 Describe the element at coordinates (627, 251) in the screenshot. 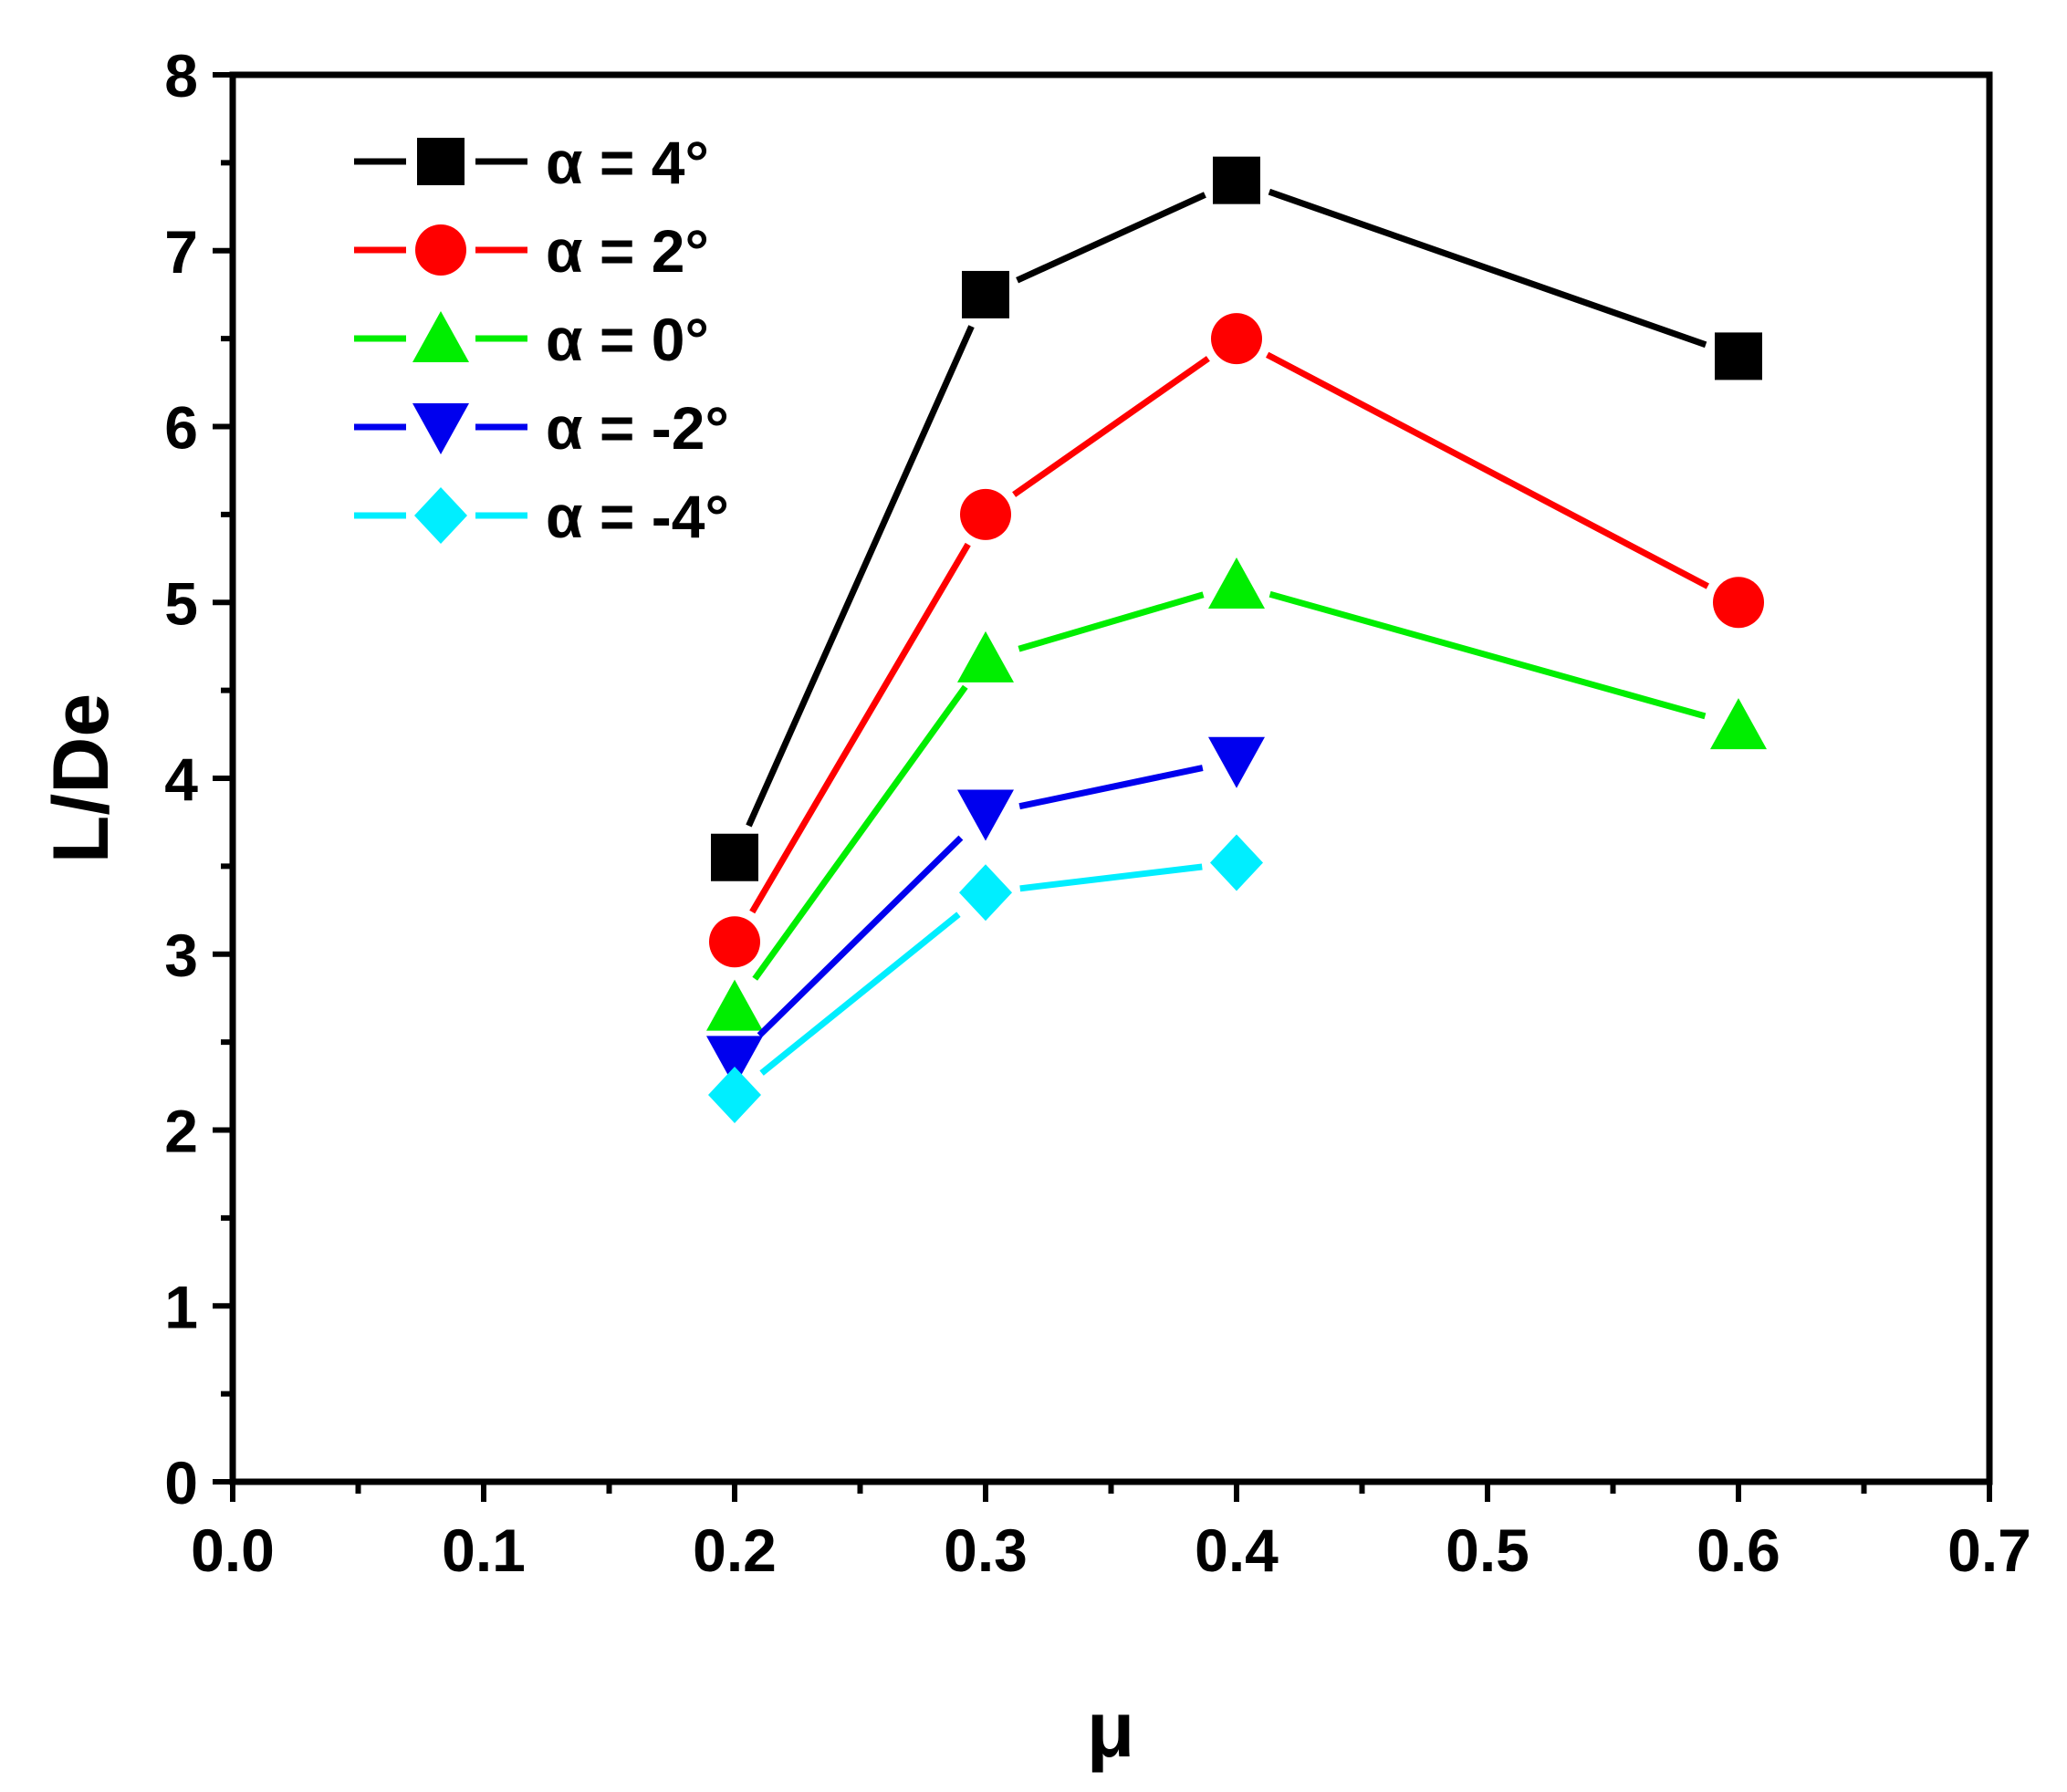

I see `legend-label: α = 2°` at that location.